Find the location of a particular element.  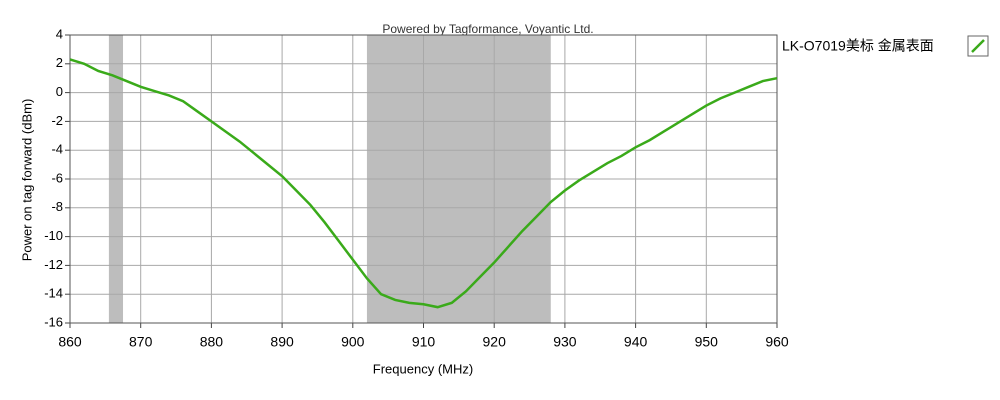

x-tick-label: 940 is located at coordinates (636, 342).